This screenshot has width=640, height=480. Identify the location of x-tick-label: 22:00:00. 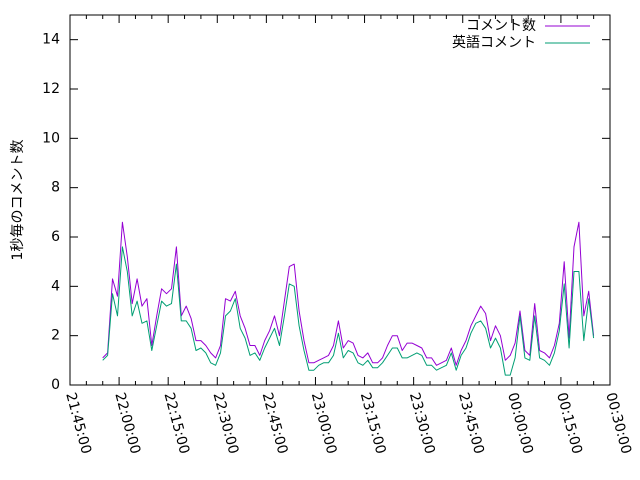
(127, 423).